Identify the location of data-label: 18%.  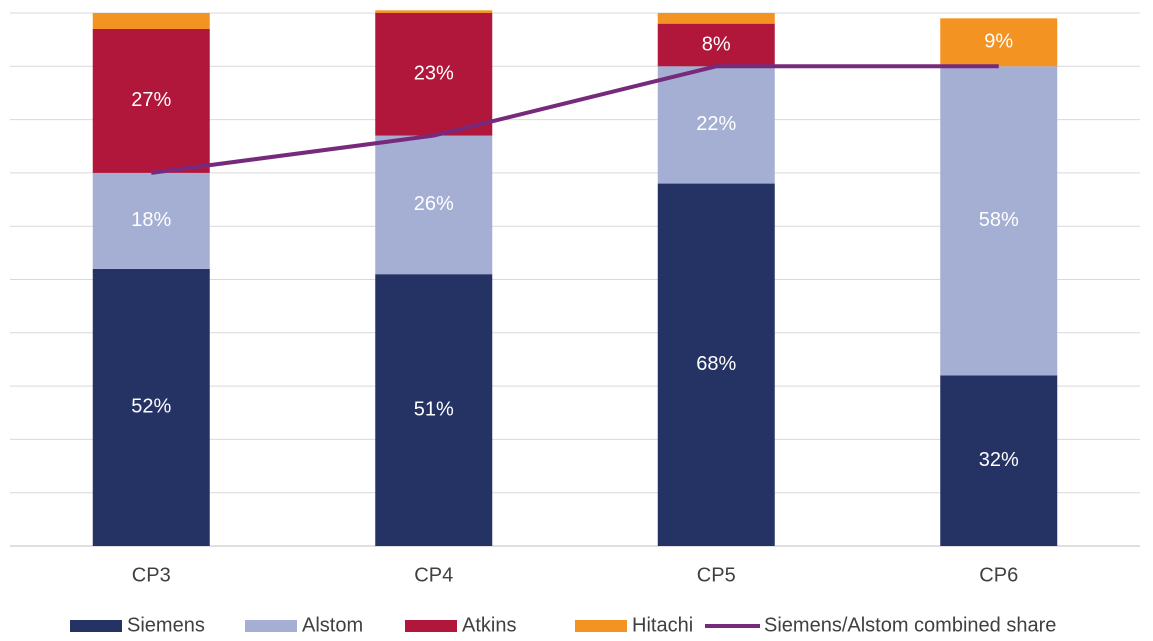
(151, 220).